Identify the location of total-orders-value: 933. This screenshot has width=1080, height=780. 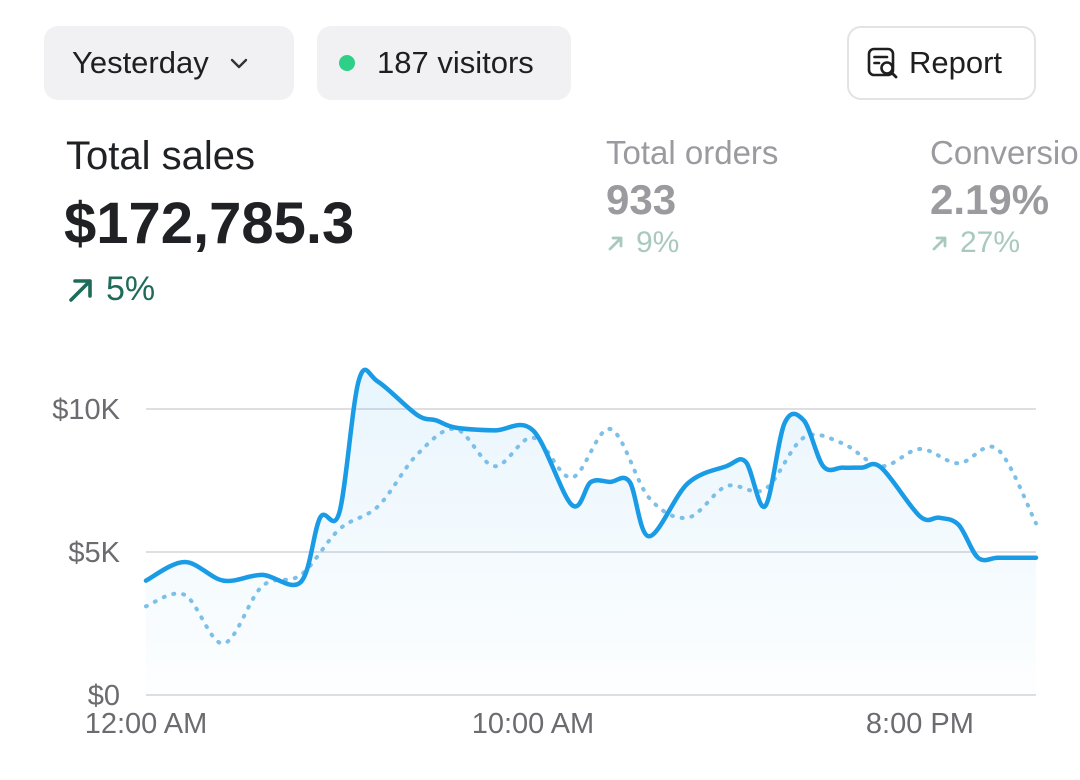
(641, 199).